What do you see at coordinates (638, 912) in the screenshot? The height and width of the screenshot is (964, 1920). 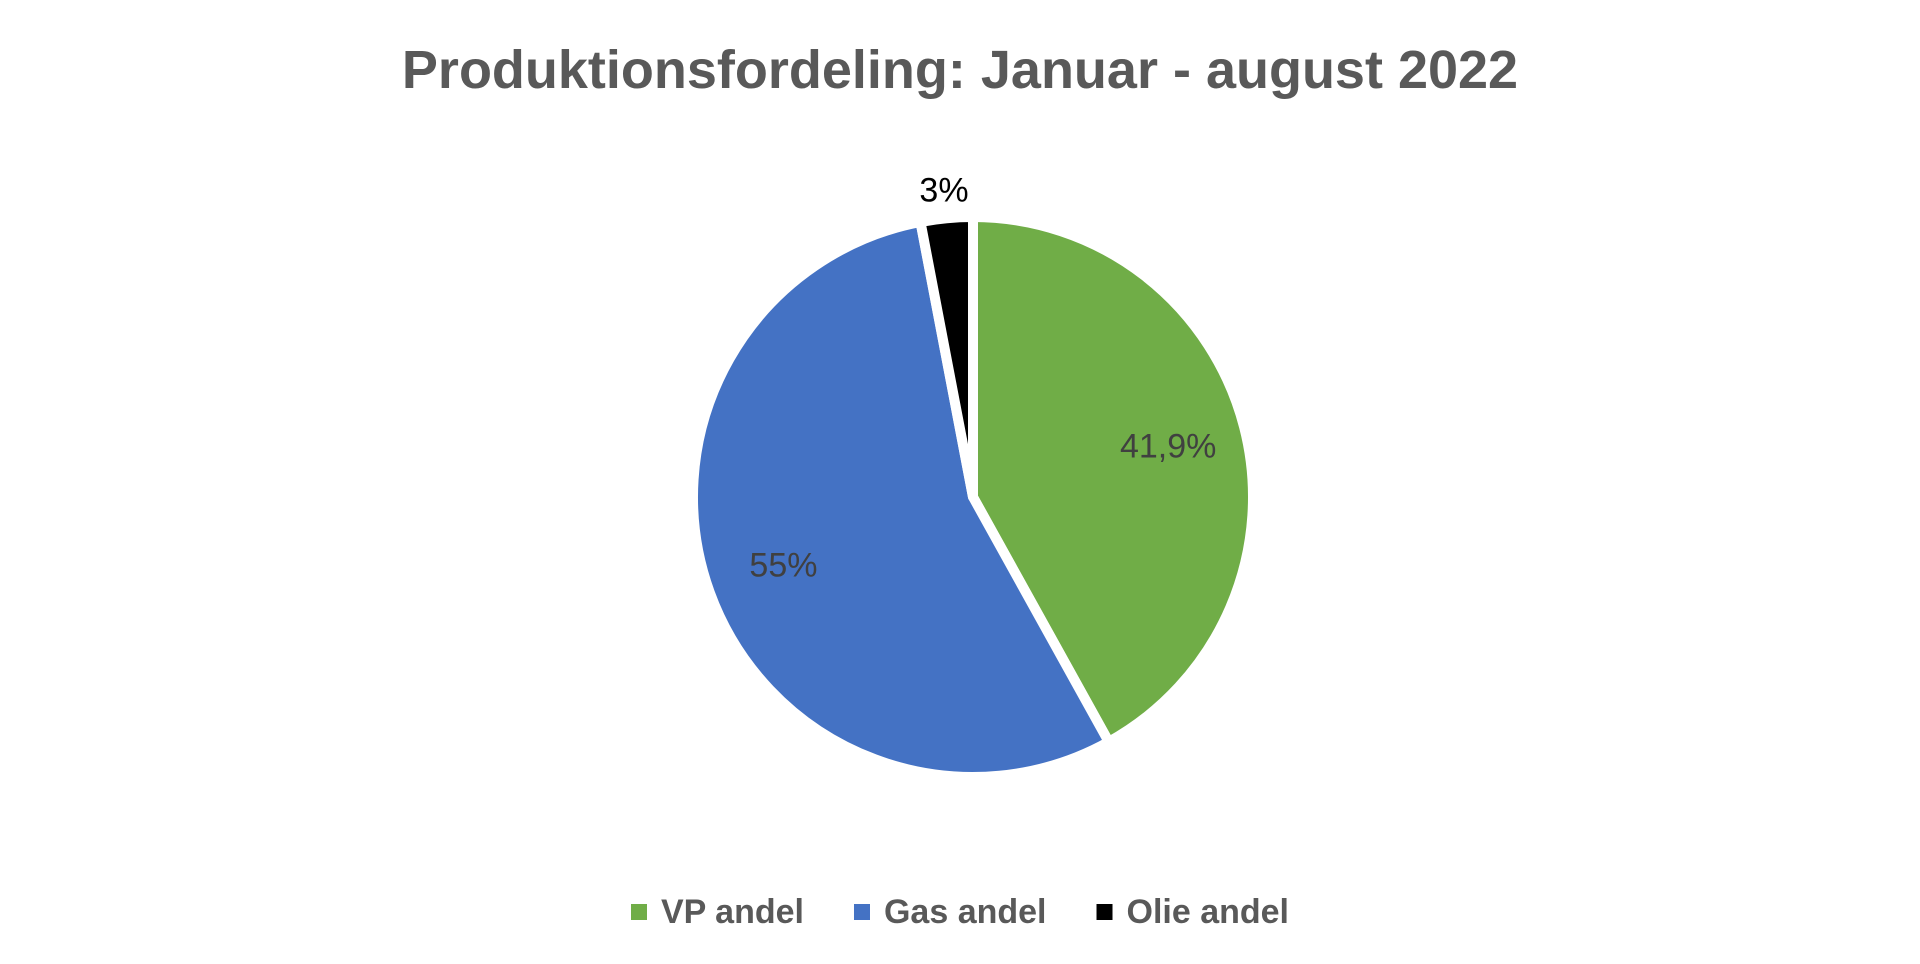 I see `legend-swatch-vp-andel` at bounding box center [638, 912].